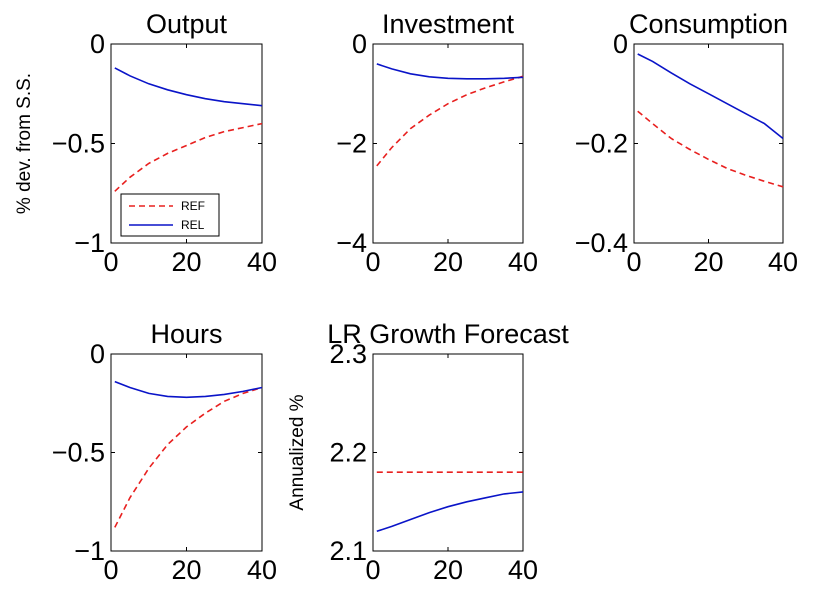 This screenshot has width=818, height=594. I want to click on panel-output: 0 20 40 −1 −0.5 0 Output % dev. from S.S. REF REL, so click(145, 143).